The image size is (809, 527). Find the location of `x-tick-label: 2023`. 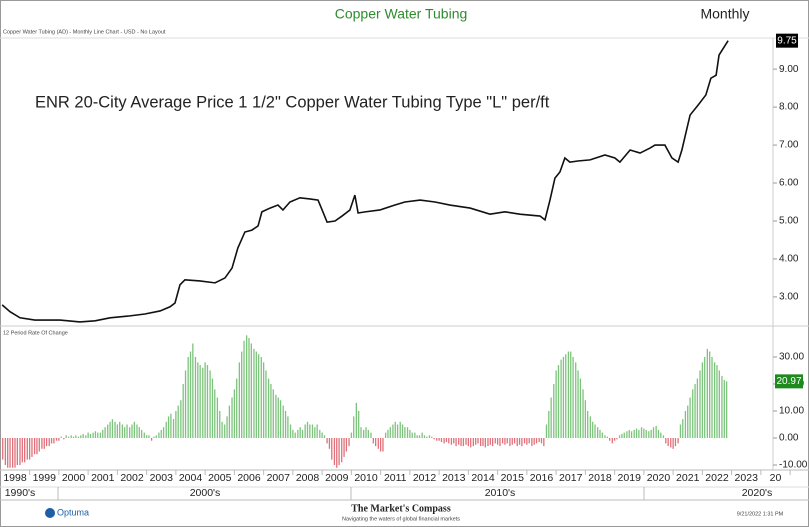

x-tick-label: 2023 is located at coordinates (747, 478).